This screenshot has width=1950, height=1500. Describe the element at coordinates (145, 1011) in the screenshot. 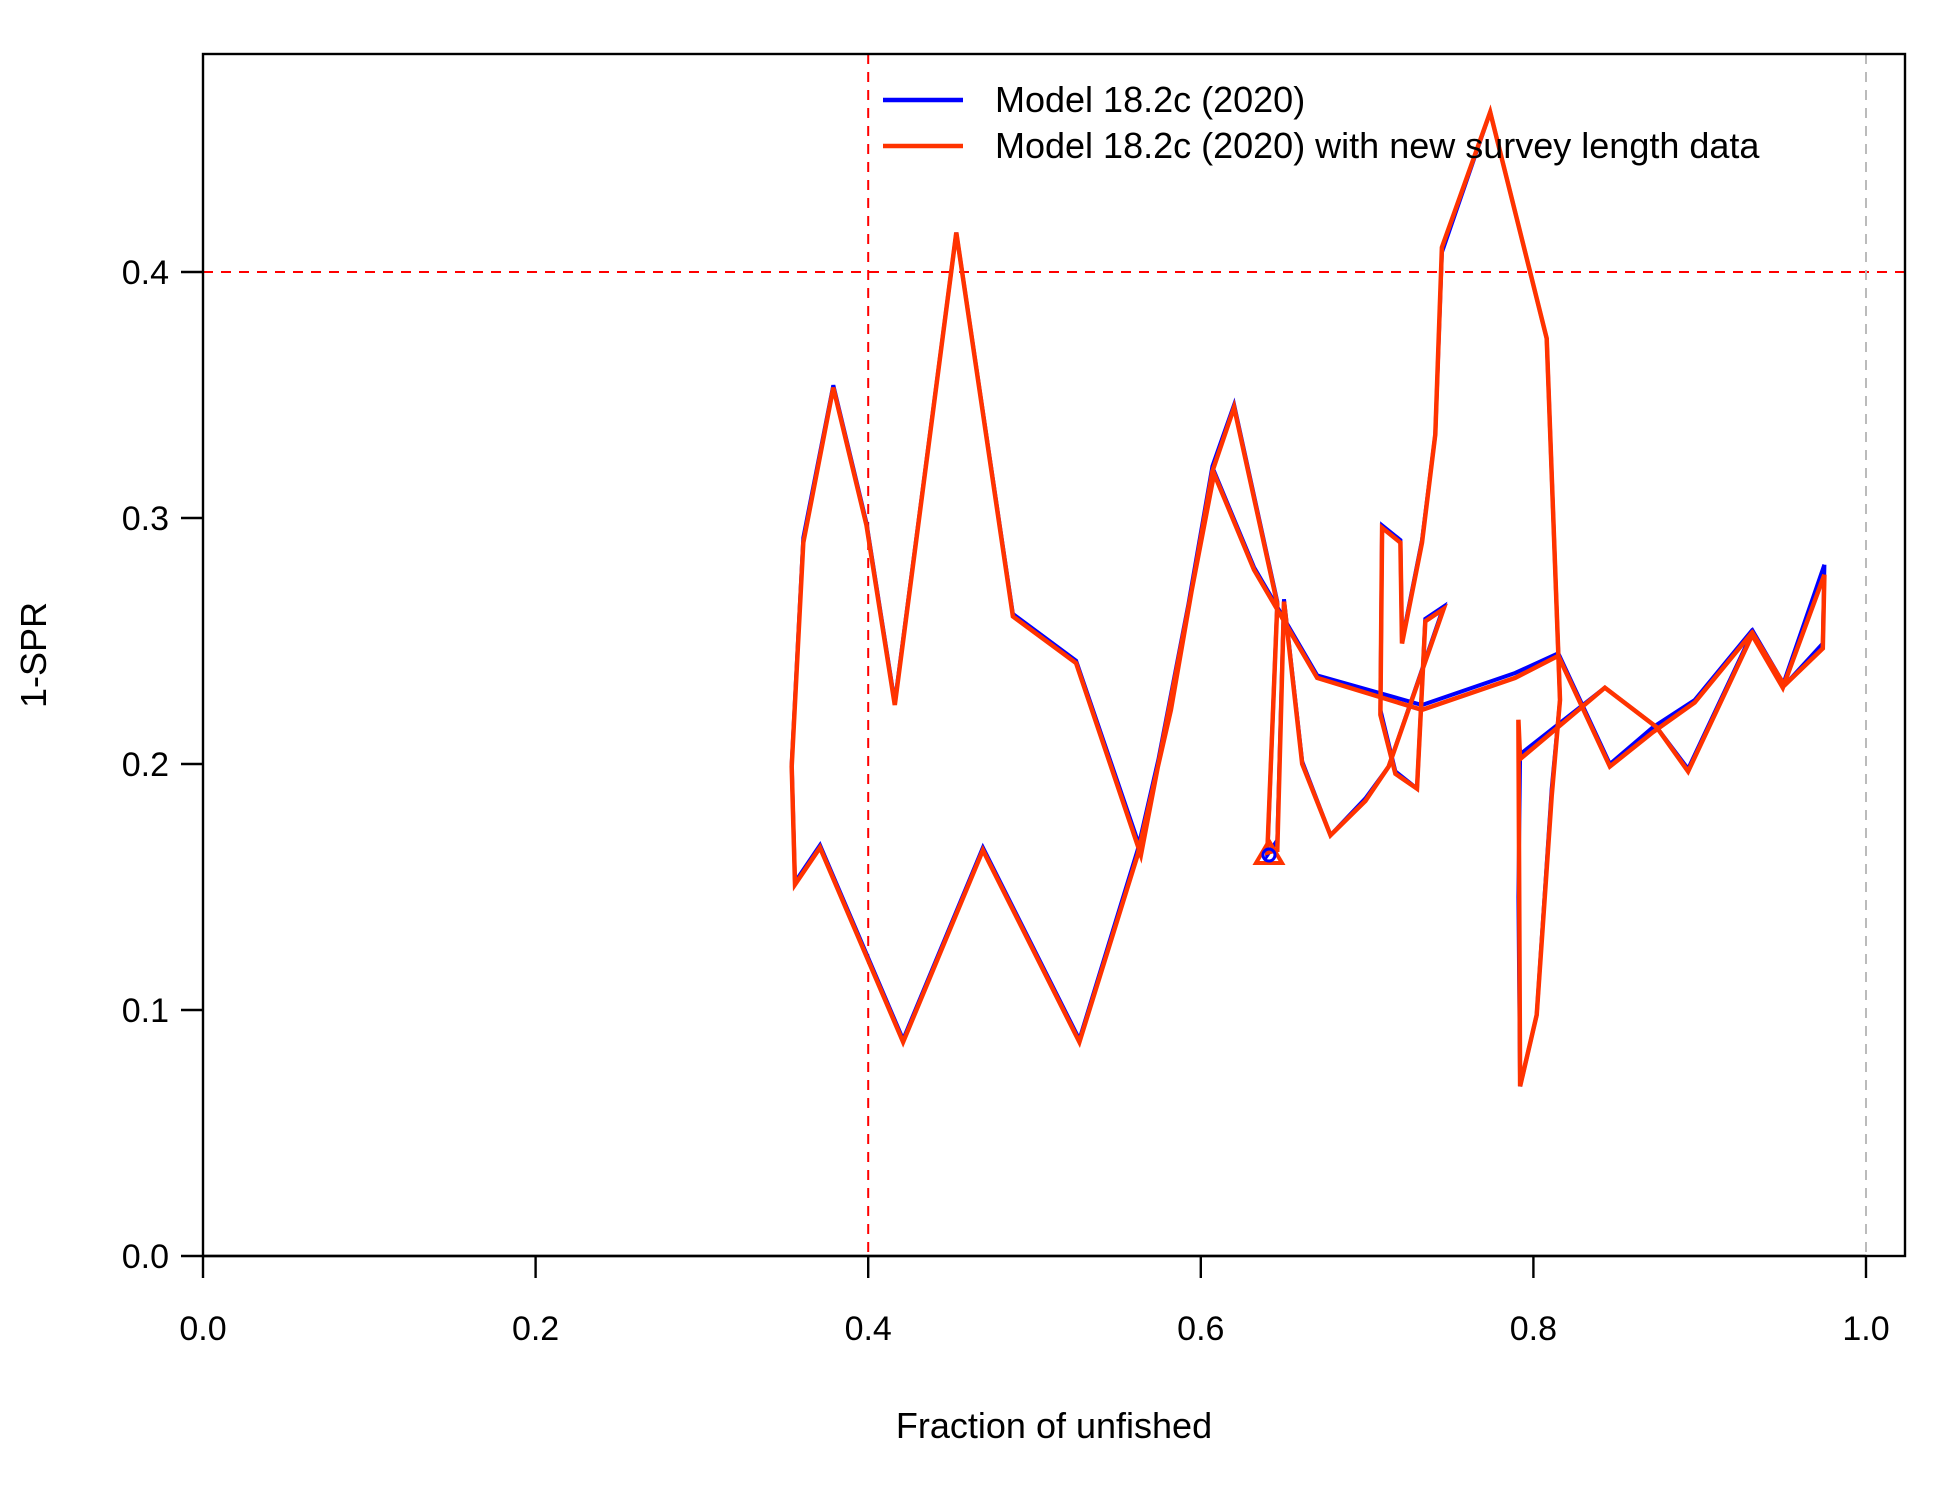

I see `y-tick-label-1: 0.1` at that location.